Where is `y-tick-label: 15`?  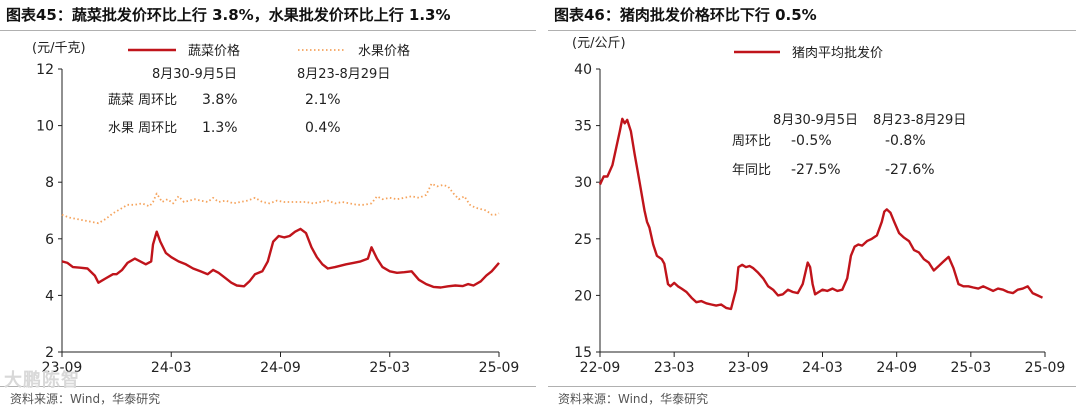
y-tick-label: 15 is located at coordinates (583, 353).